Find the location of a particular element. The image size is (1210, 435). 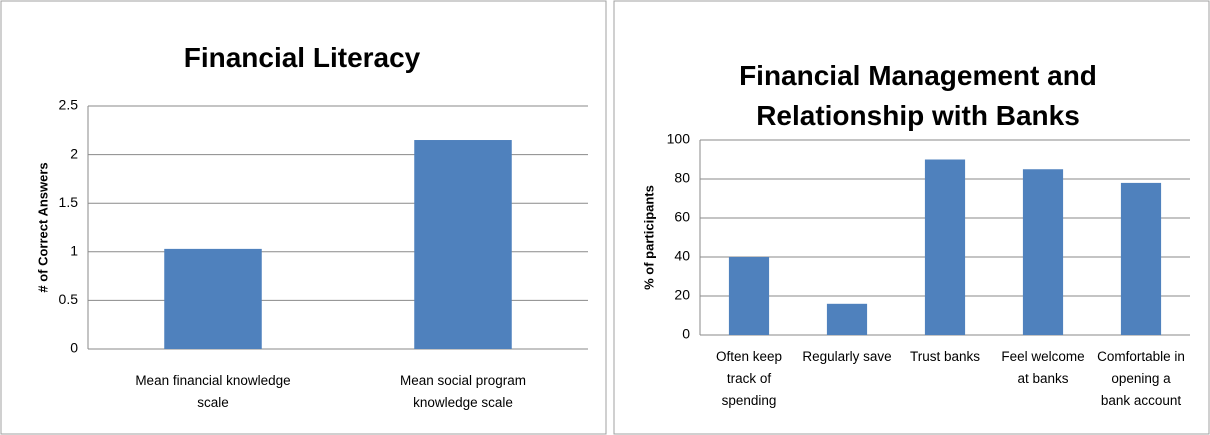

x-tick-label: Trust banks is located at coordinates (945, 356).